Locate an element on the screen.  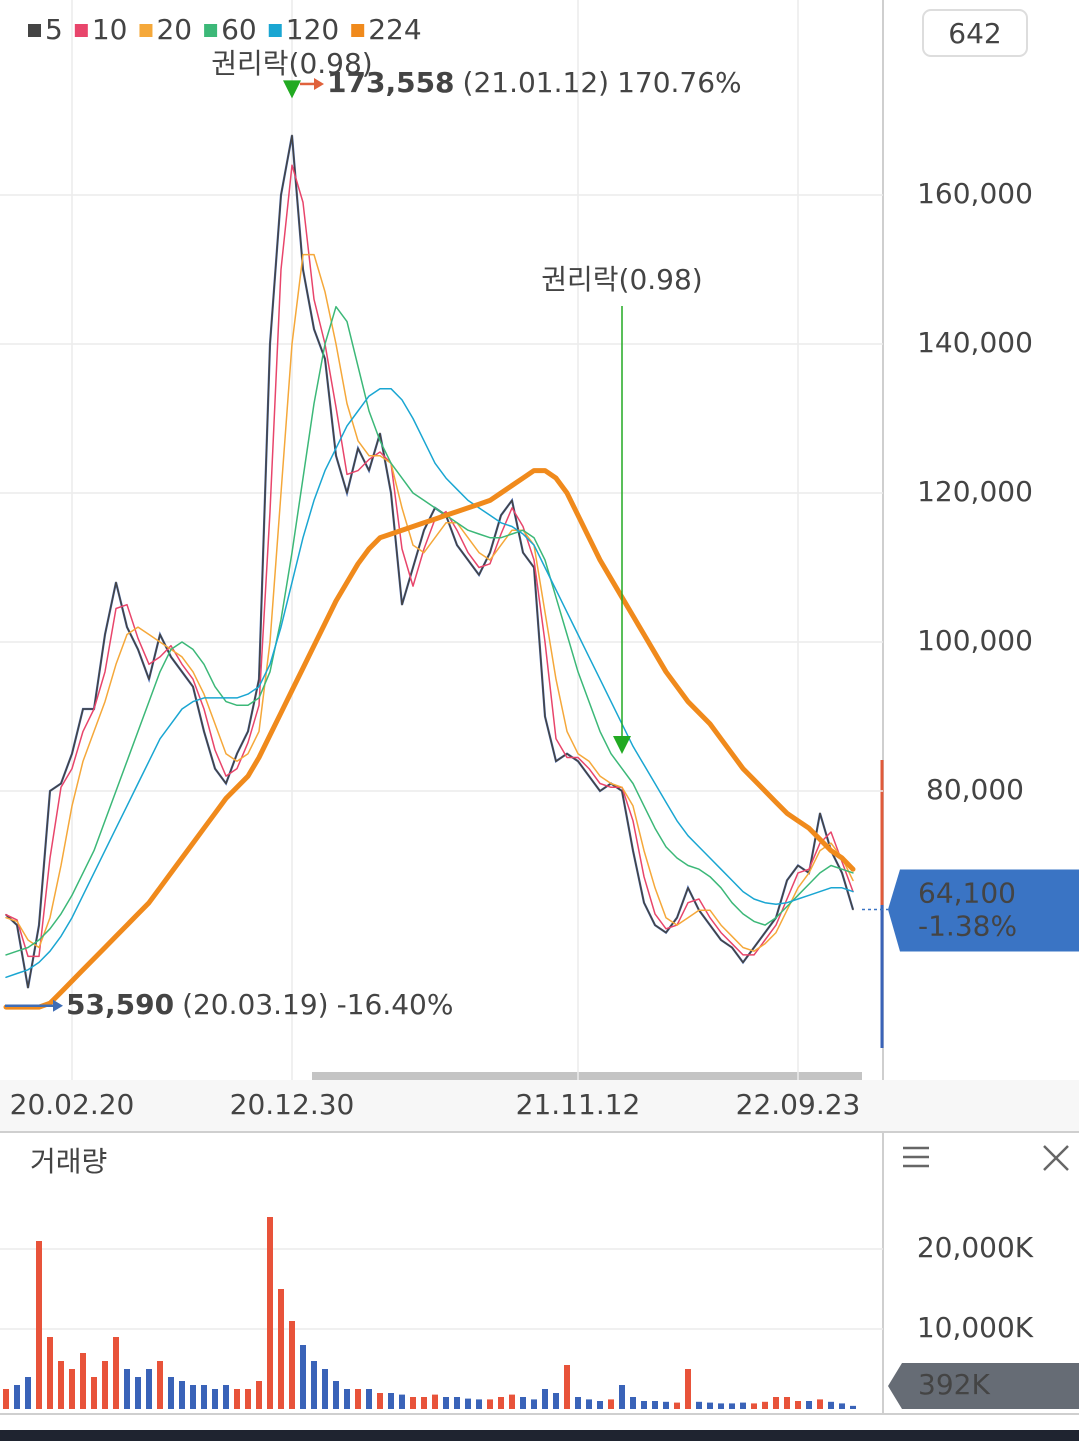
close-icon is located at coordinates (1056, 1158).